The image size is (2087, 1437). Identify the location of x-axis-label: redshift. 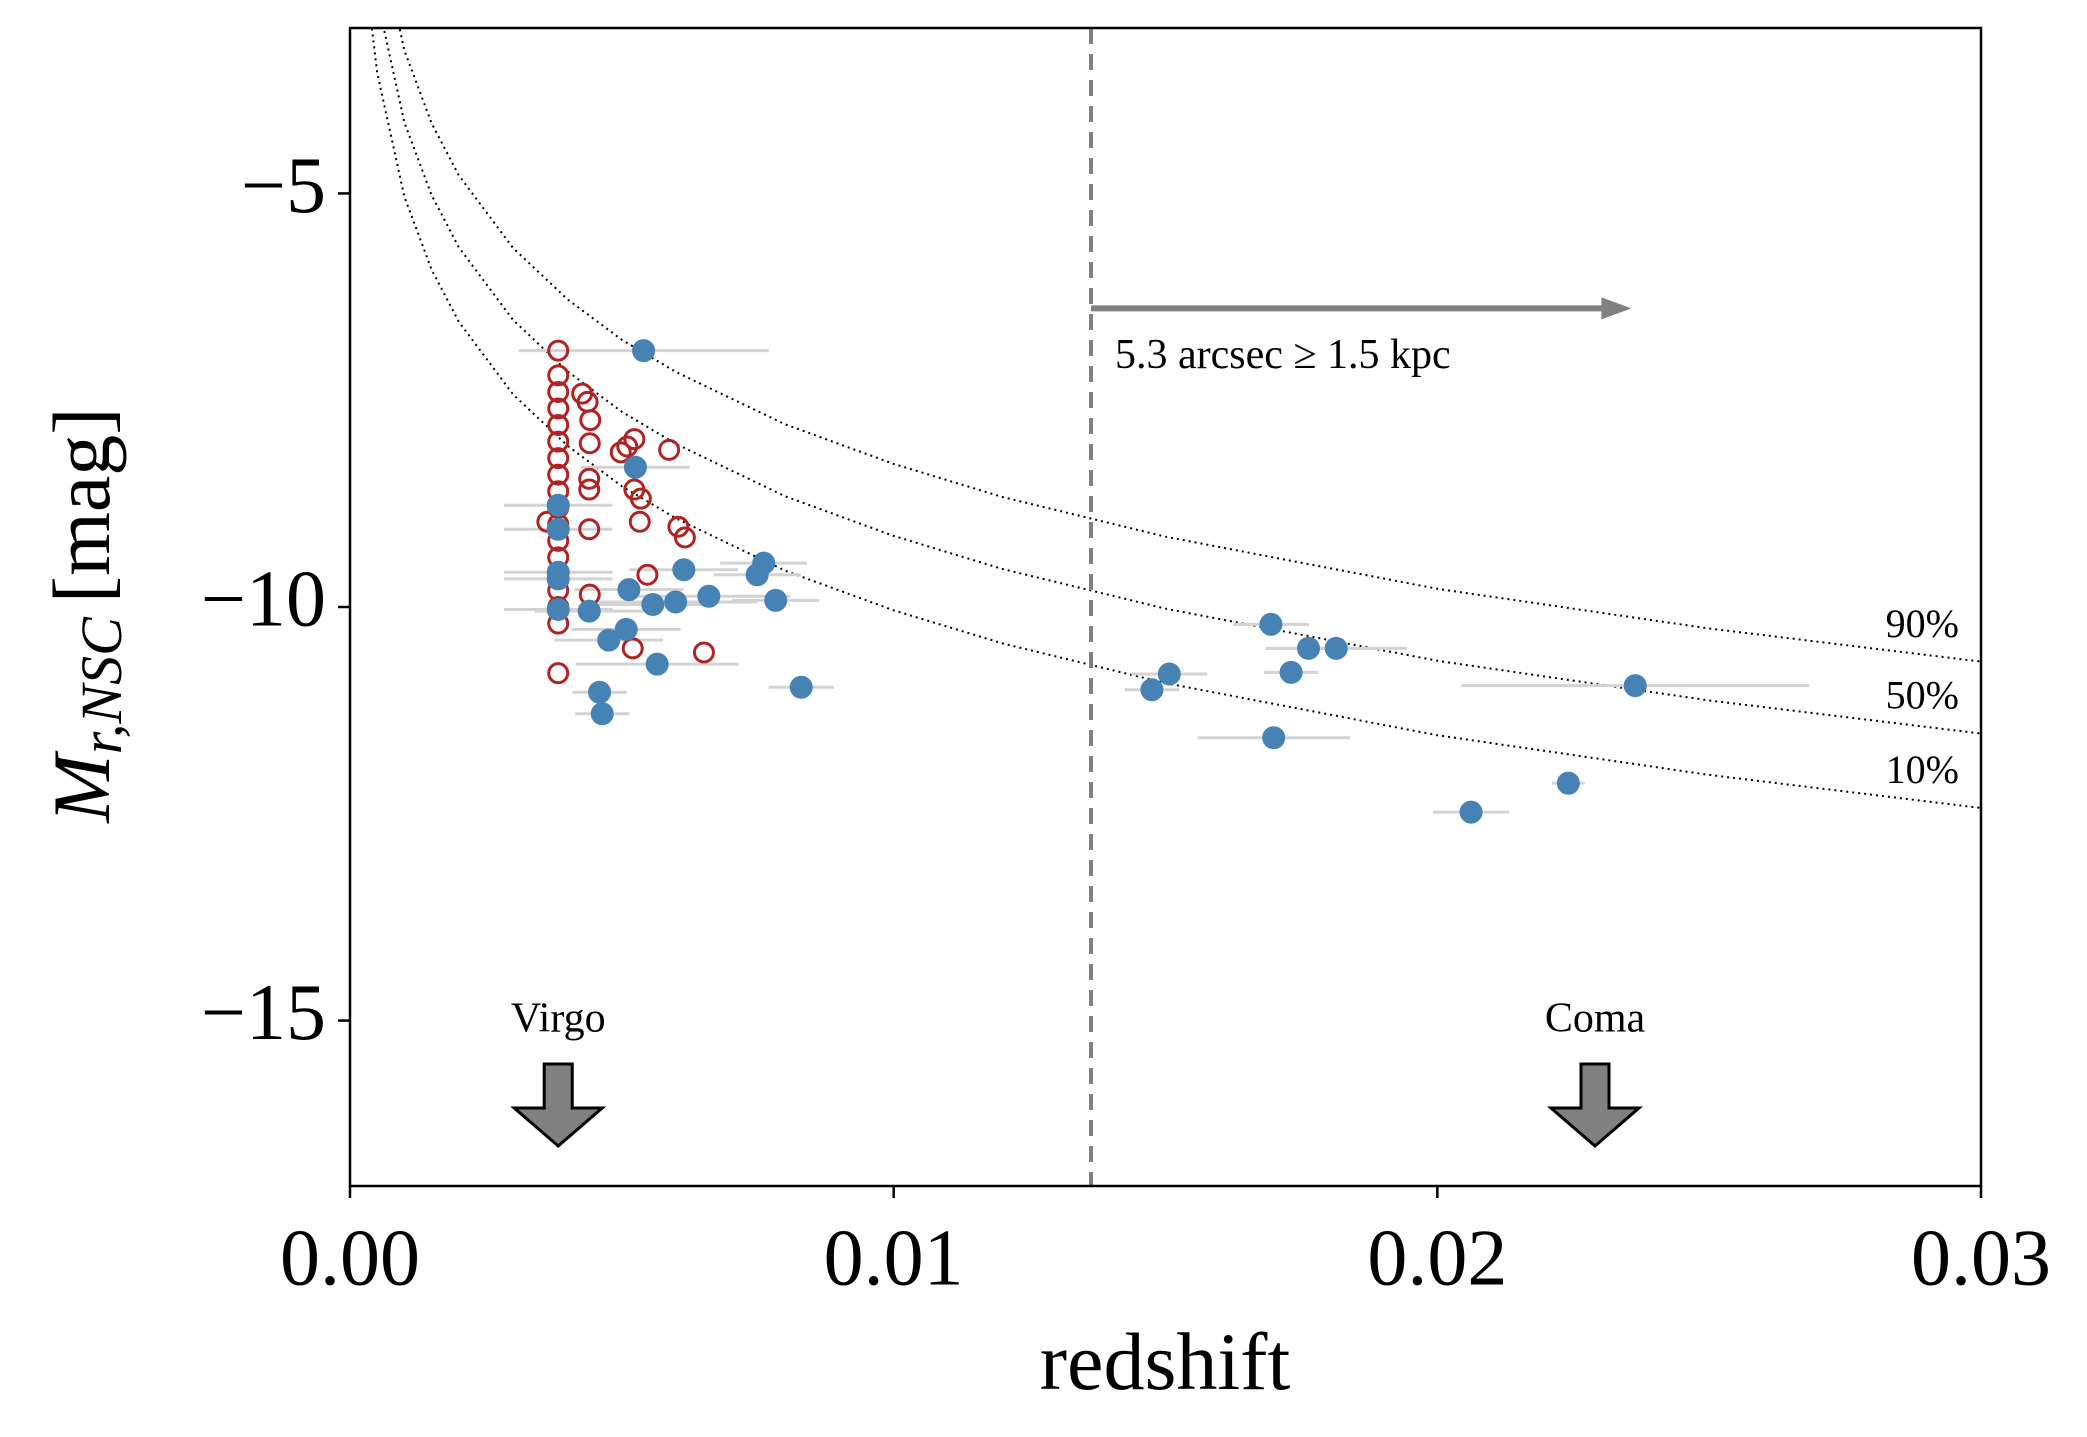
(1165, 1361).